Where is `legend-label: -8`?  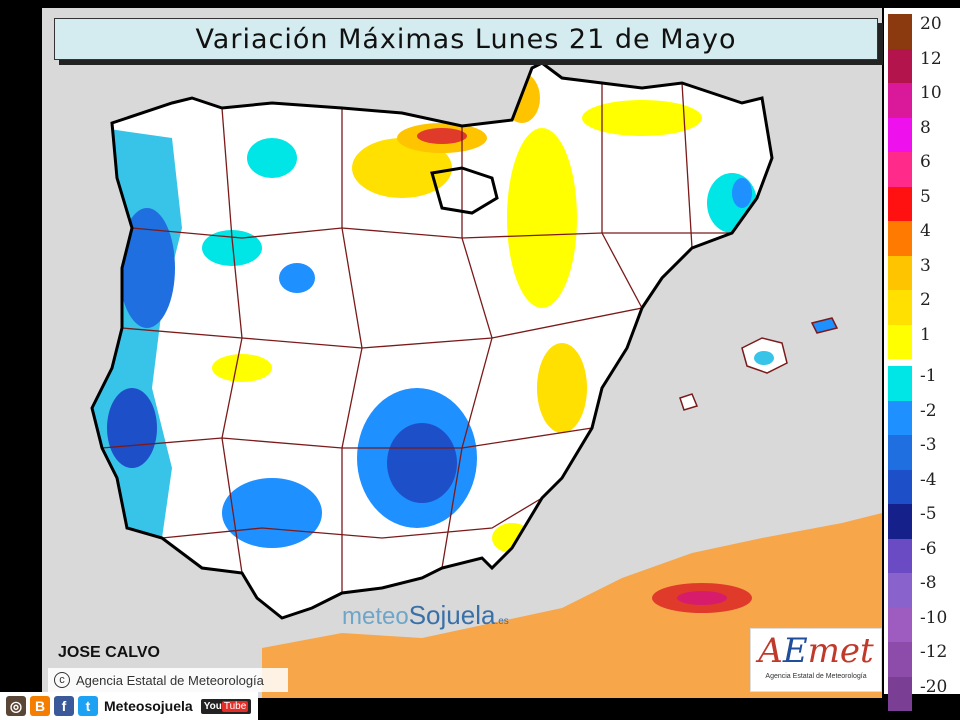 legend-label: -8 is located at coordinates (928, 583).